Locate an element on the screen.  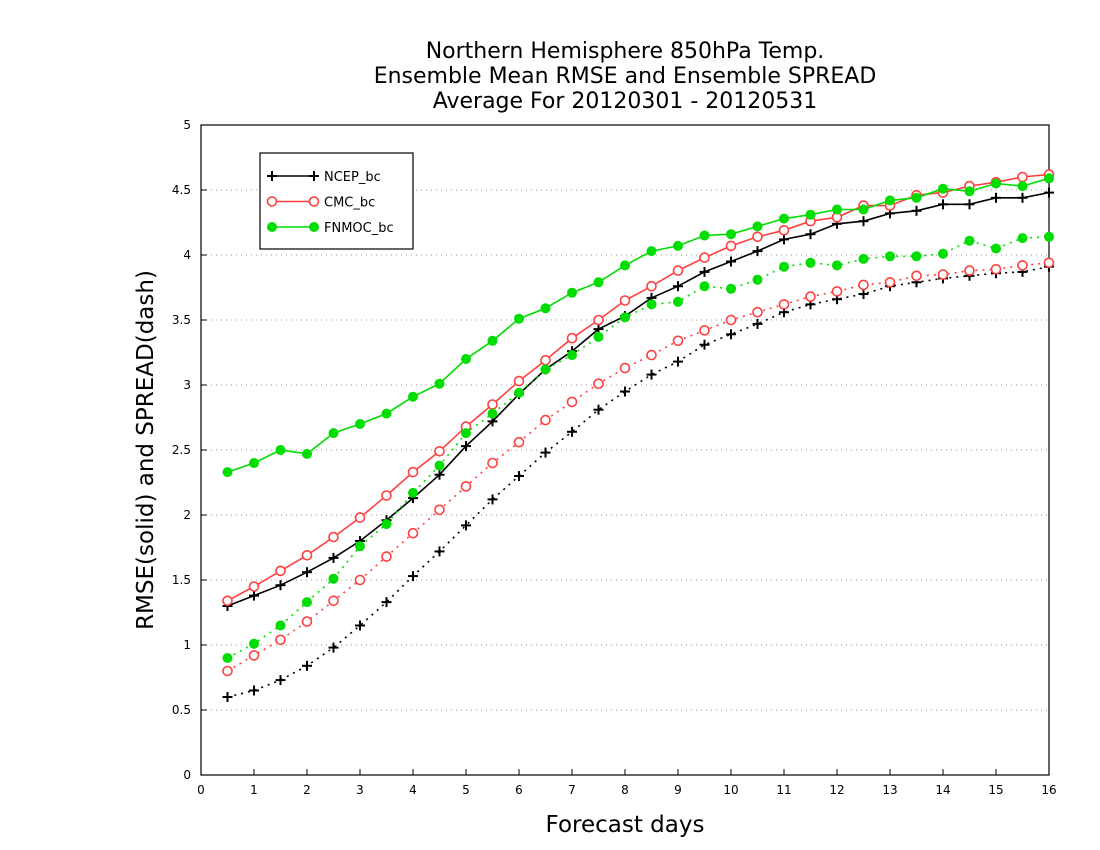
legend-label: FNMOC_bc is located at coordinates (359, 228).